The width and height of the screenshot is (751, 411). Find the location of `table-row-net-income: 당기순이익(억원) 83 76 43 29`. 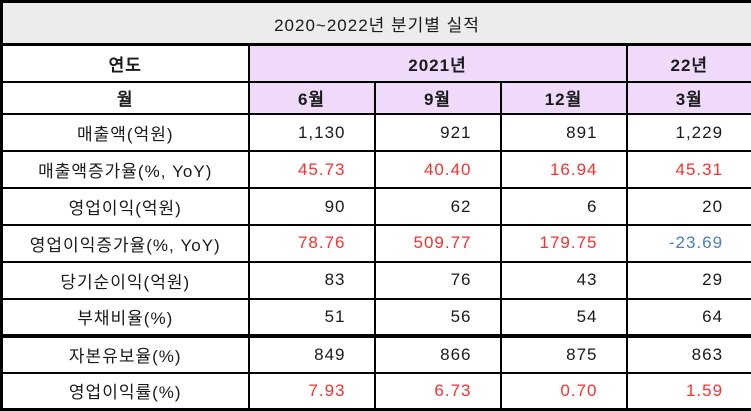

table-row-net-income: 당기순이익(억원) 83 76 43 29 is located at coordinates (375, 280).